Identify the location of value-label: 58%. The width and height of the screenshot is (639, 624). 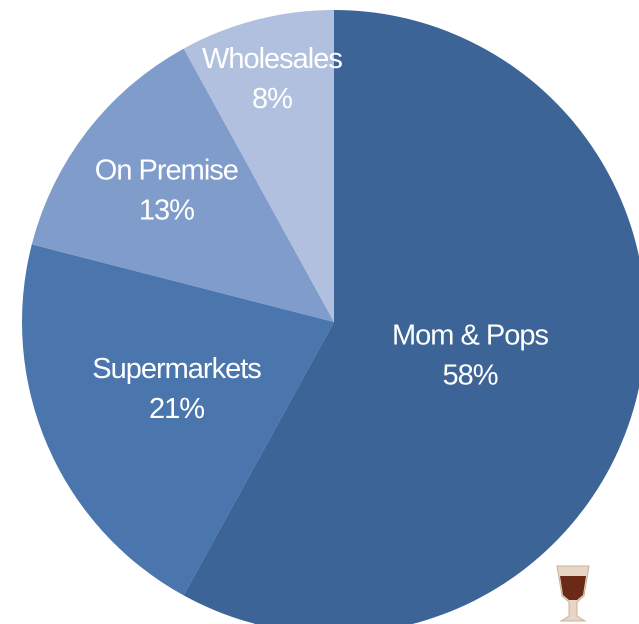
(469, 376).